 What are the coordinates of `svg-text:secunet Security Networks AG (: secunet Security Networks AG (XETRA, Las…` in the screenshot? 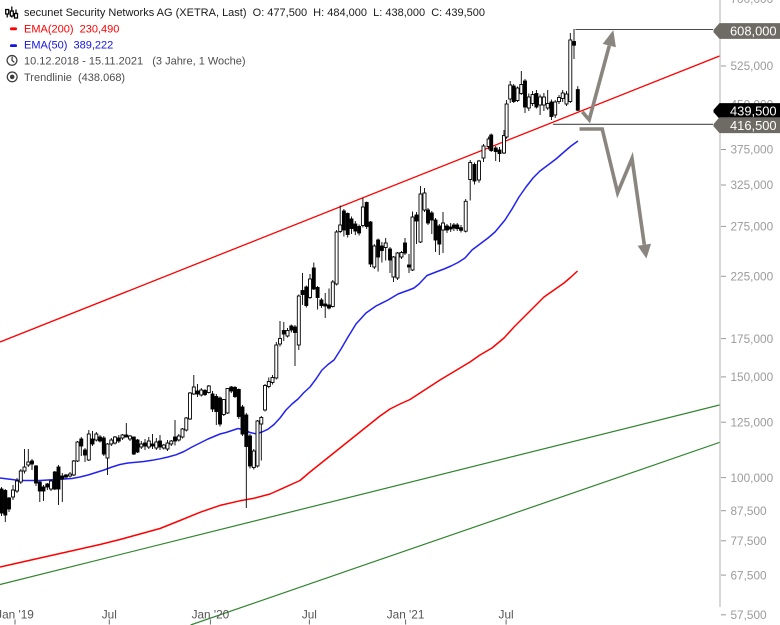 It's located at (254, 13).